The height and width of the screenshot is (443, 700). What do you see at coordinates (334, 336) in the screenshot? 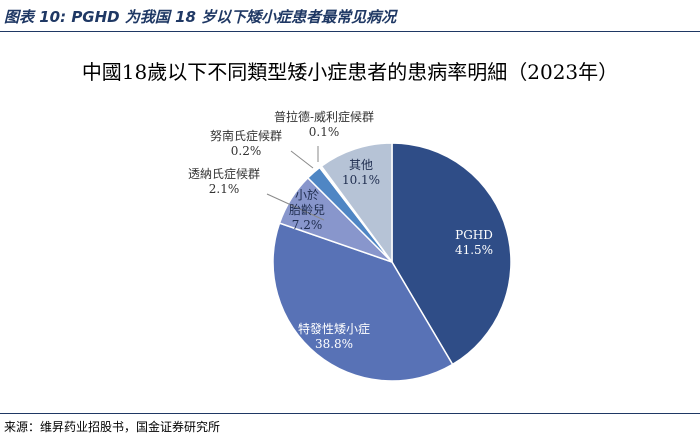
I see `slice-label: 特發性矮小症 38.8%` at bounding box center [334, 336].